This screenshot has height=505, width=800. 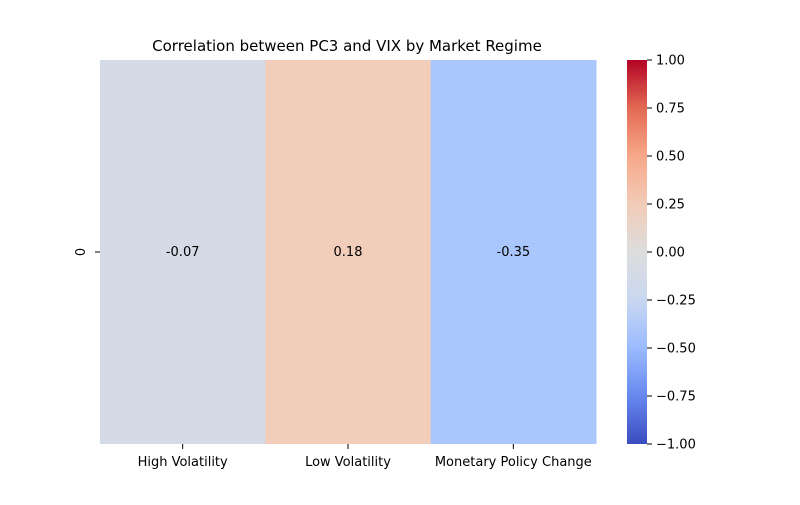 I want to click on colorbar-tick-label: −1.00, so click(x=676, y=445).